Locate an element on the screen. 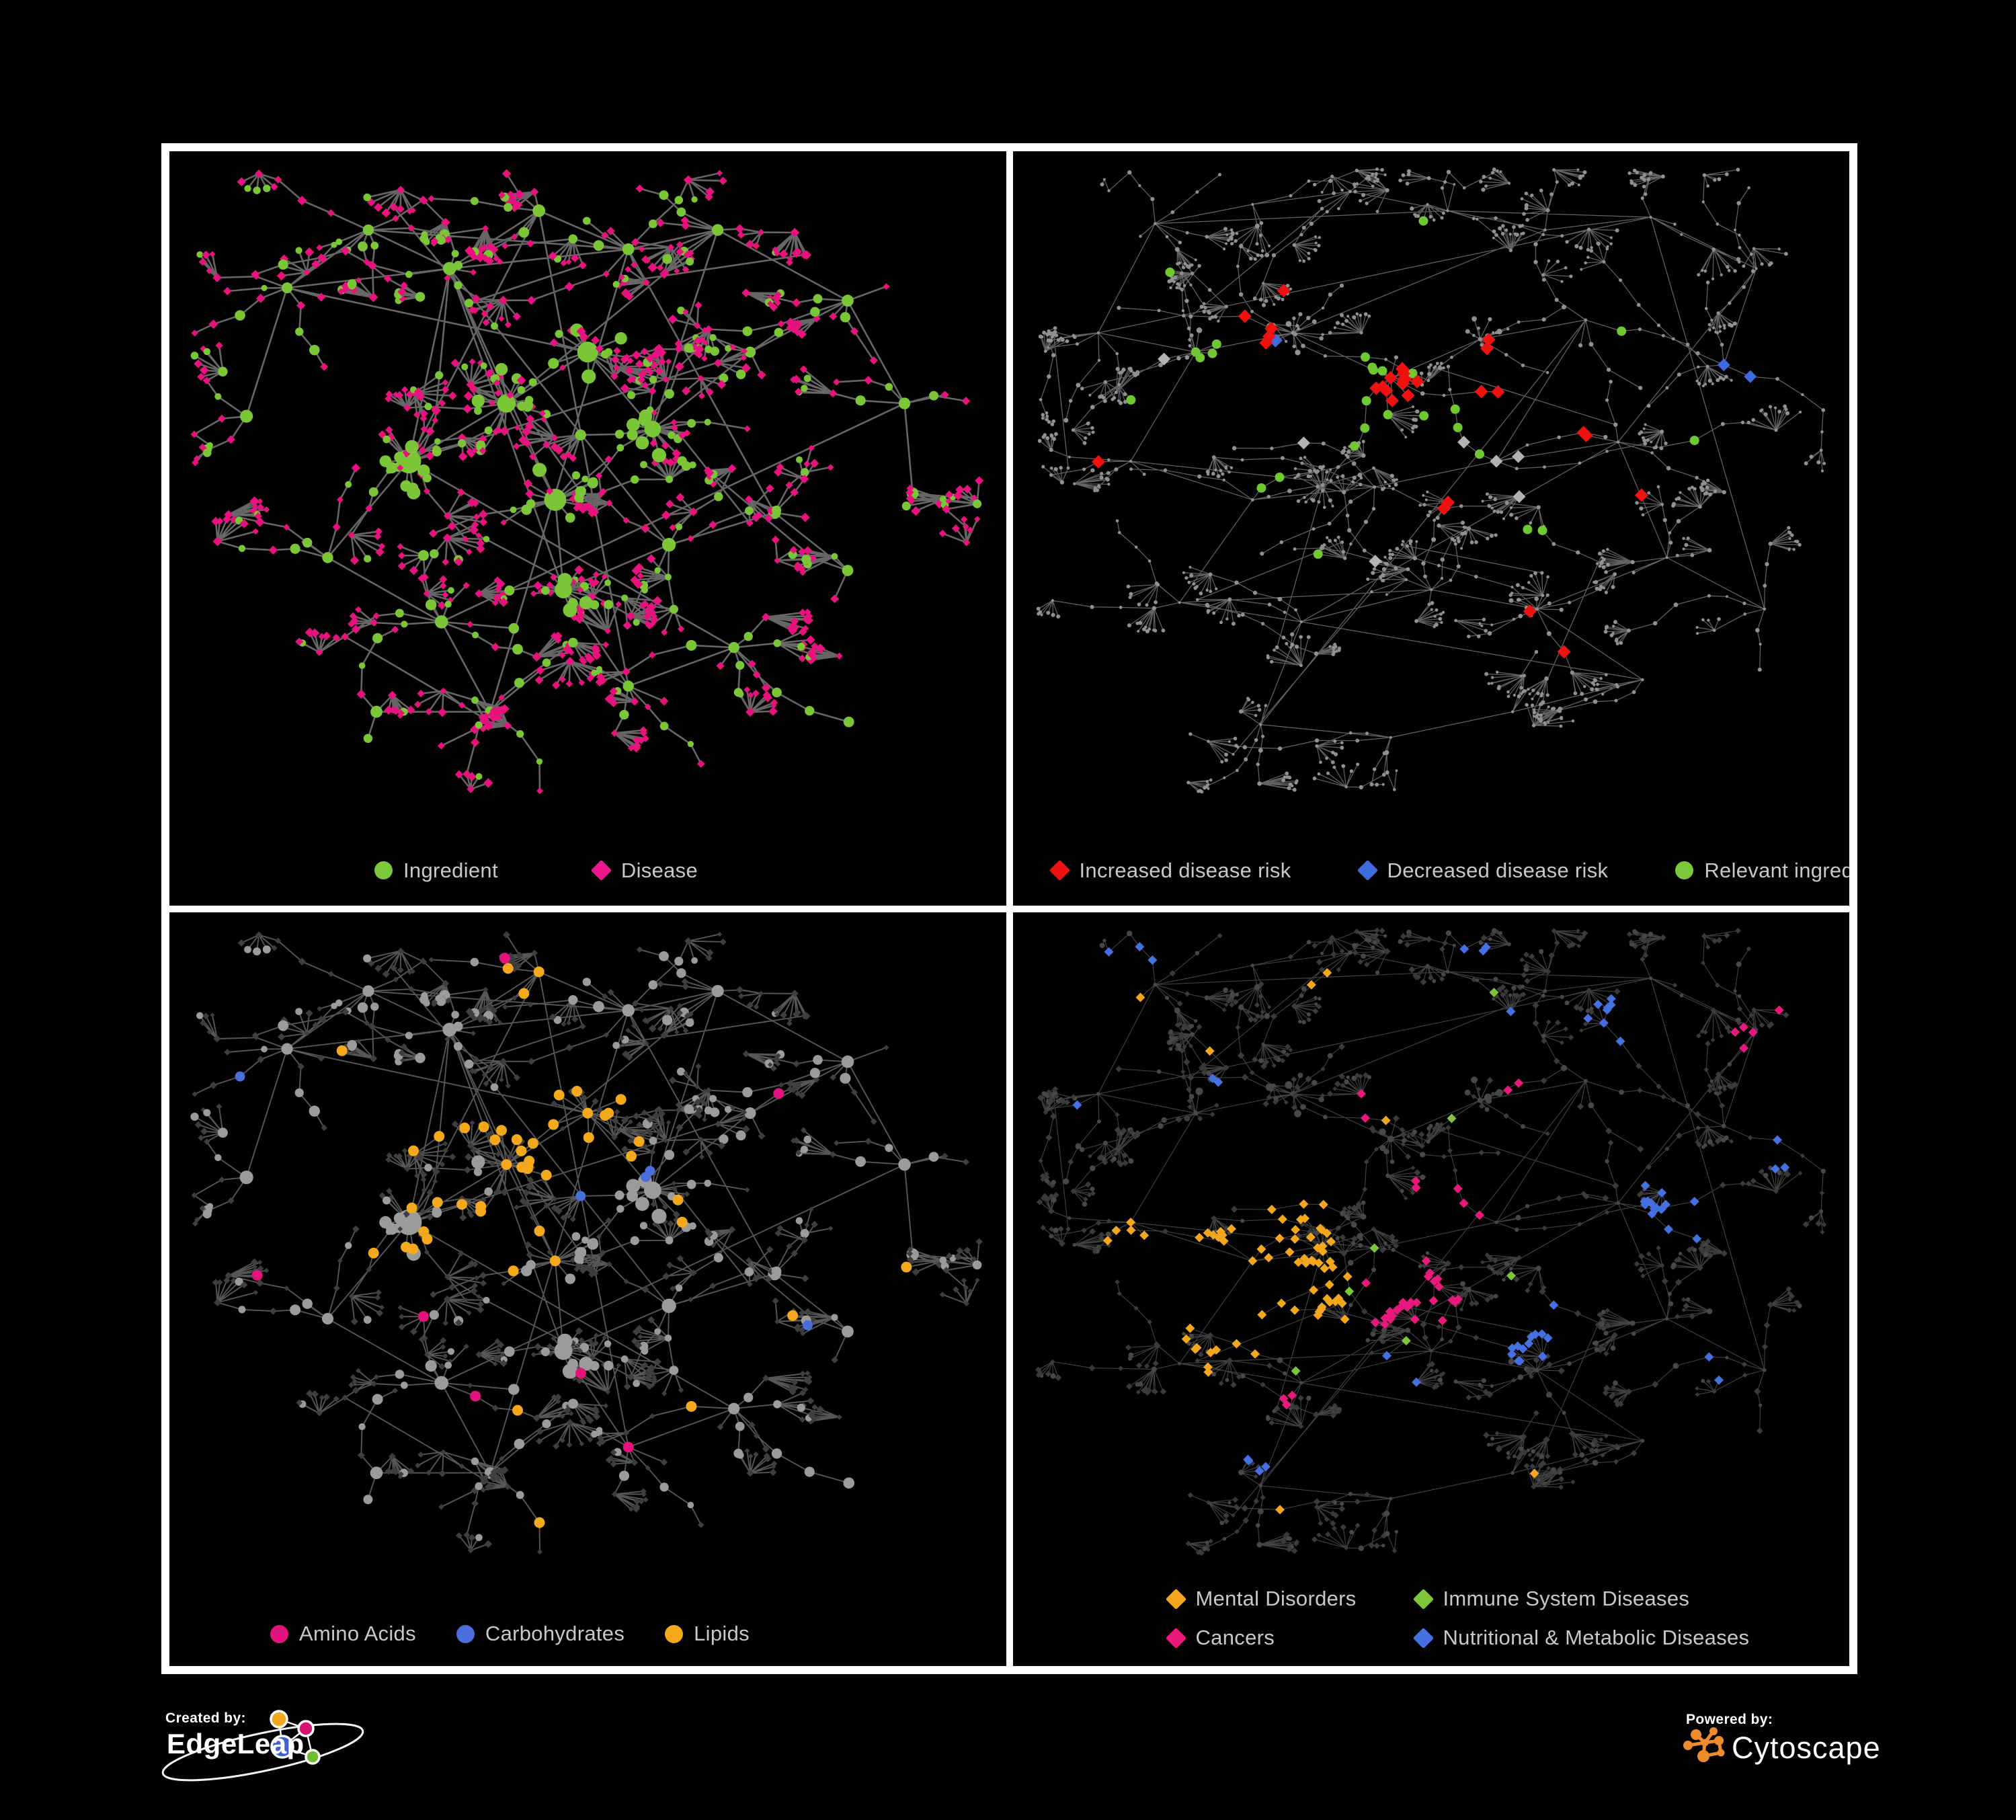 The width and height of the screenshot is (2016, 1820). legend-item-cancers: Cancers is located at coordinates (1289, 1638).